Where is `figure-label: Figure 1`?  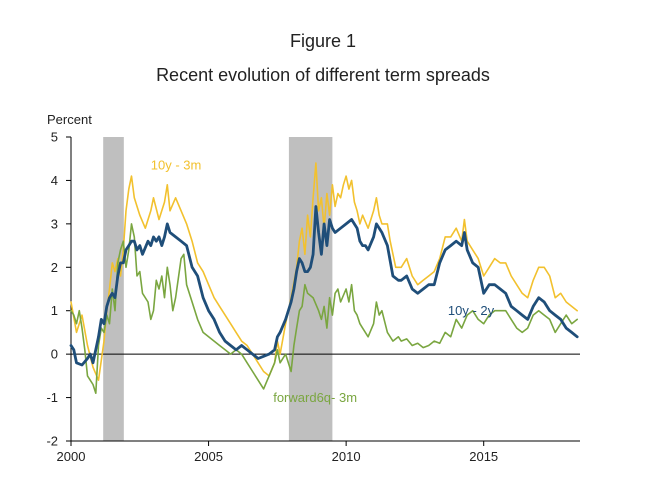 figure-label: Figure 1 is located at coordinates (323, 41).